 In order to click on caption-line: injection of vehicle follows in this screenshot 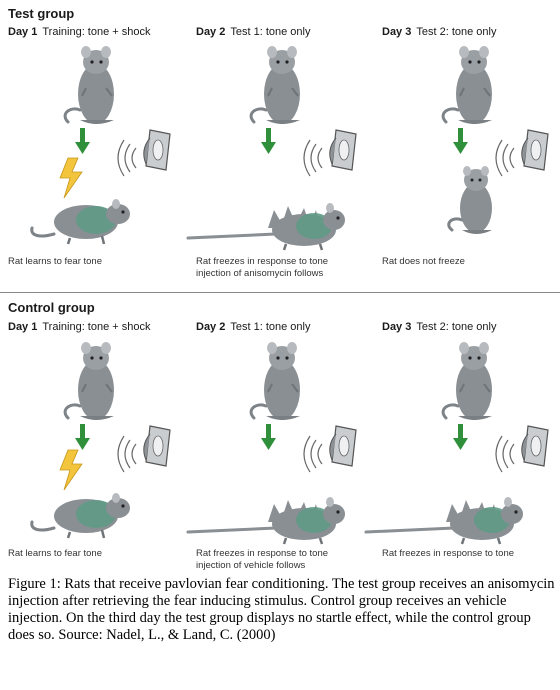, I will do `click(251, 565)`.